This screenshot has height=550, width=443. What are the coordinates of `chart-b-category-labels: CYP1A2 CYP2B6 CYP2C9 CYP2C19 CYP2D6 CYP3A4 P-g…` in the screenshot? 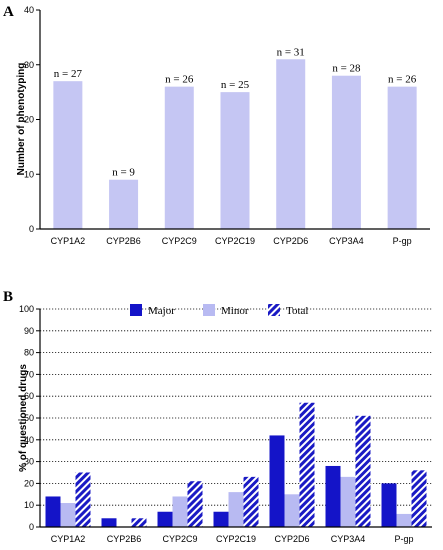 It's located at (232, 539).